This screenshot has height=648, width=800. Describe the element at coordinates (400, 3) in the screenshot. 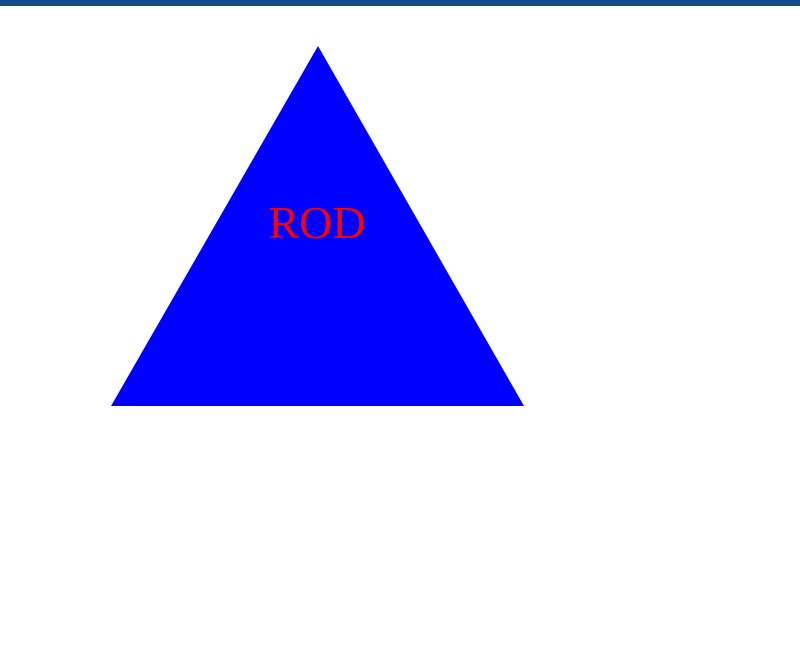

I see `top-bar` at that location.